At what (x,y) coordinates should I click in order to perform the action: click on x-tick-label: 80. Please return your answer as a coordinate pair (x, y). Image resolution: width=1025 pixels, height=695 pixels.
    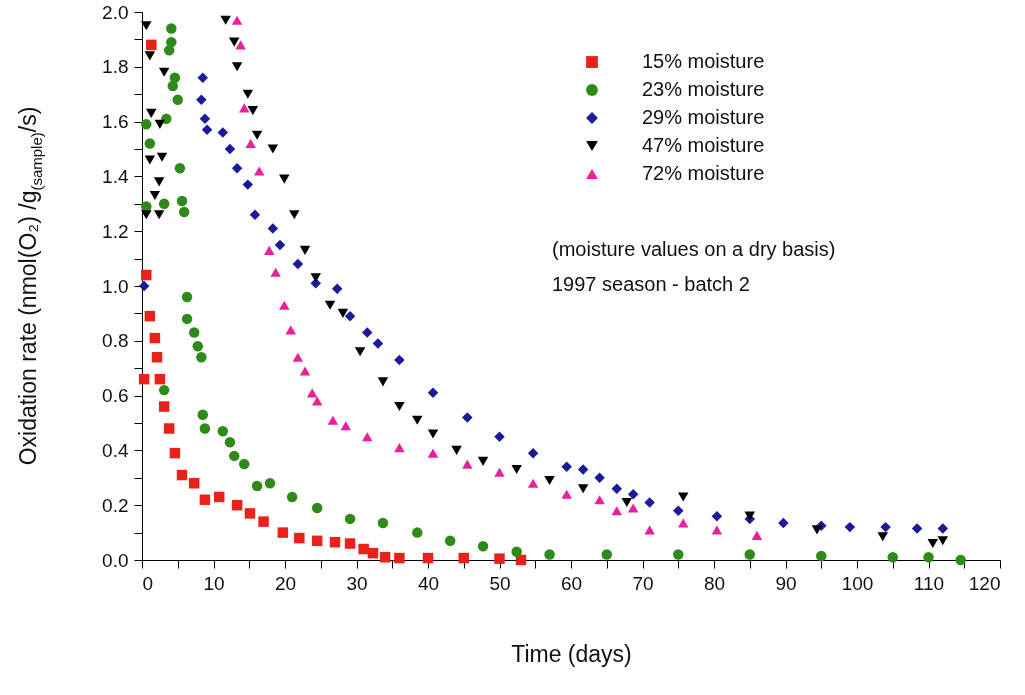
    Looking at the image, I should click on (714, 583).